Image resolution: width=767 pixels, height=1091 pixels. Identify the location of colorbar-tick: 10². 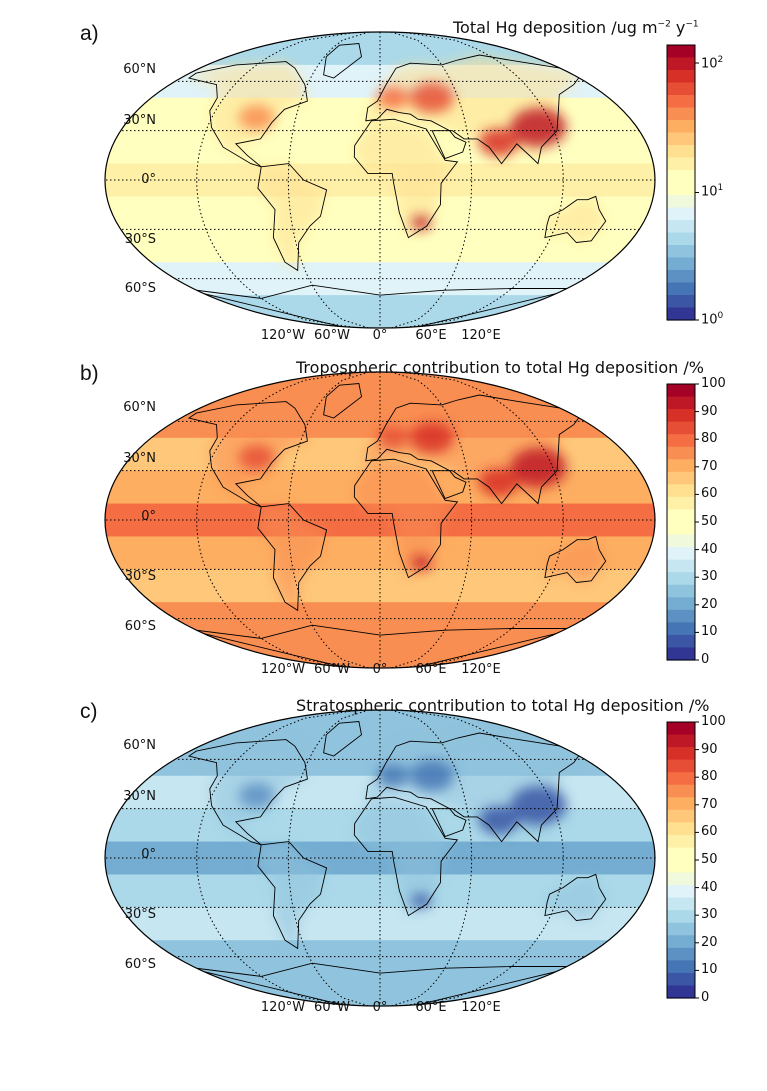
(712, 63).